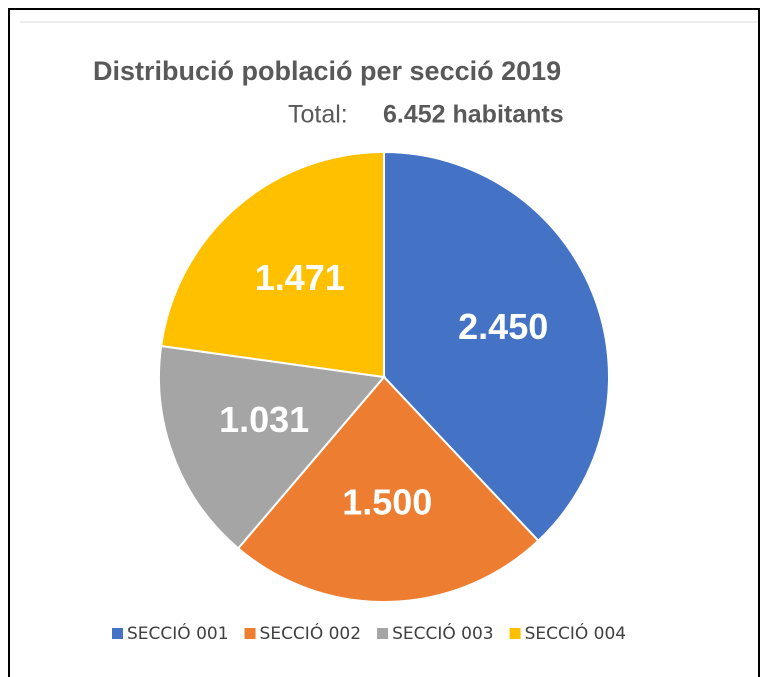  Describe the element at coordinates (576, 633) in the screenshot. I see `legend-label: SECCIÓ 004` at that location.